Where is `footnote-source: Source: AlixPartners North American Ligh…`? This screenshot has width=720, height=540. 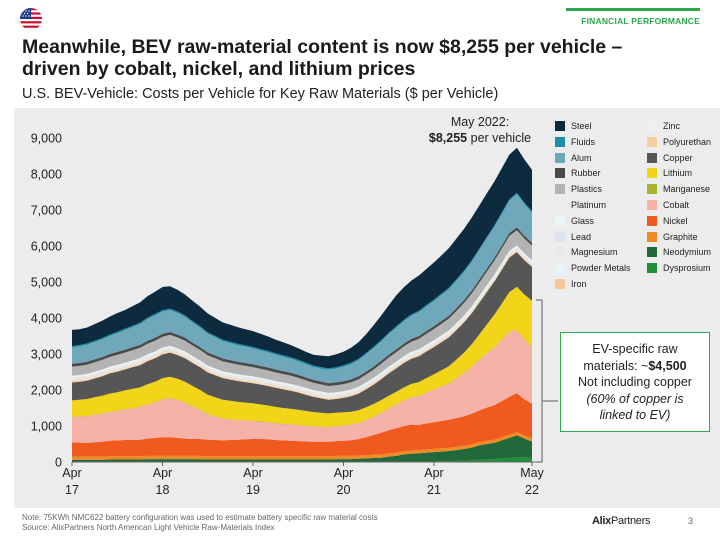
footnote-source: Source: AlixPartners North American Ligh… is located at coordinates (148, 527).